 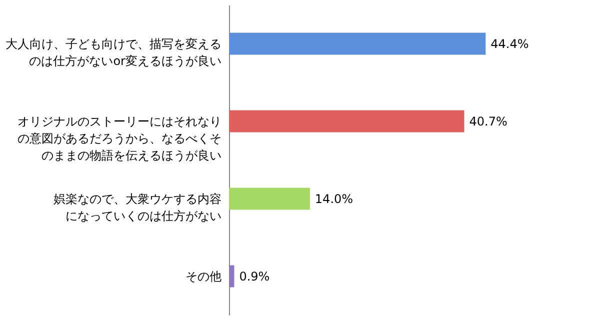 I want to click on data-label: 14.0%, so click(x=334, y=199).